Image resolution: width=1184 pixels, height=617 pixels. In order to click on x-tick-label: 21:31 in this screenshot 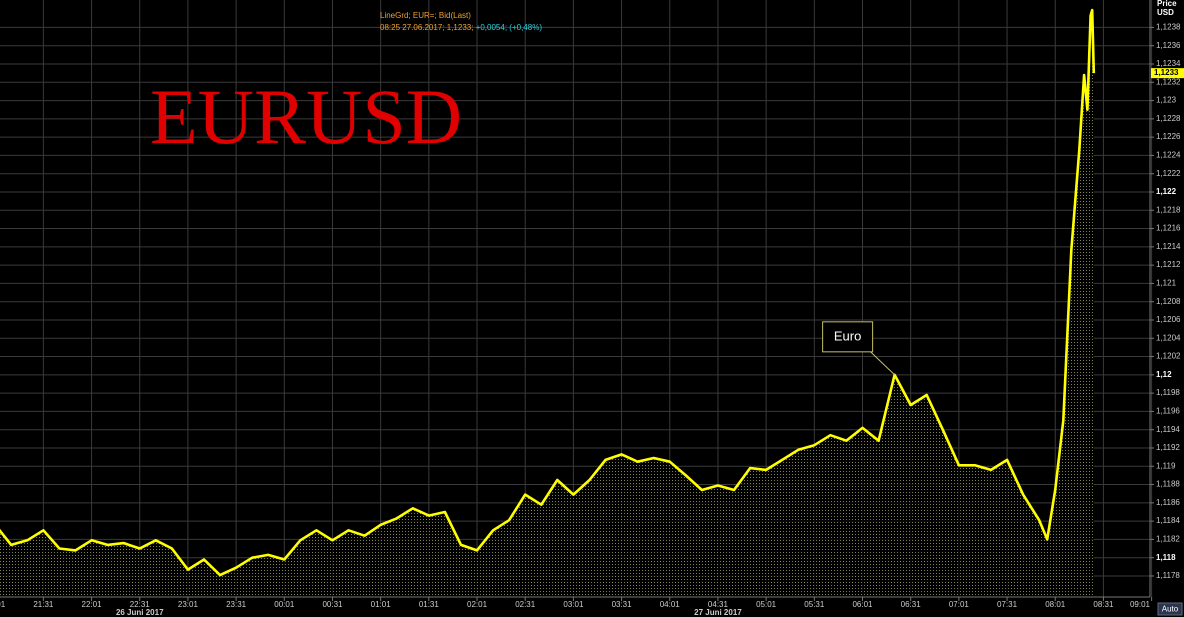, I will do `click(43, 604)`.